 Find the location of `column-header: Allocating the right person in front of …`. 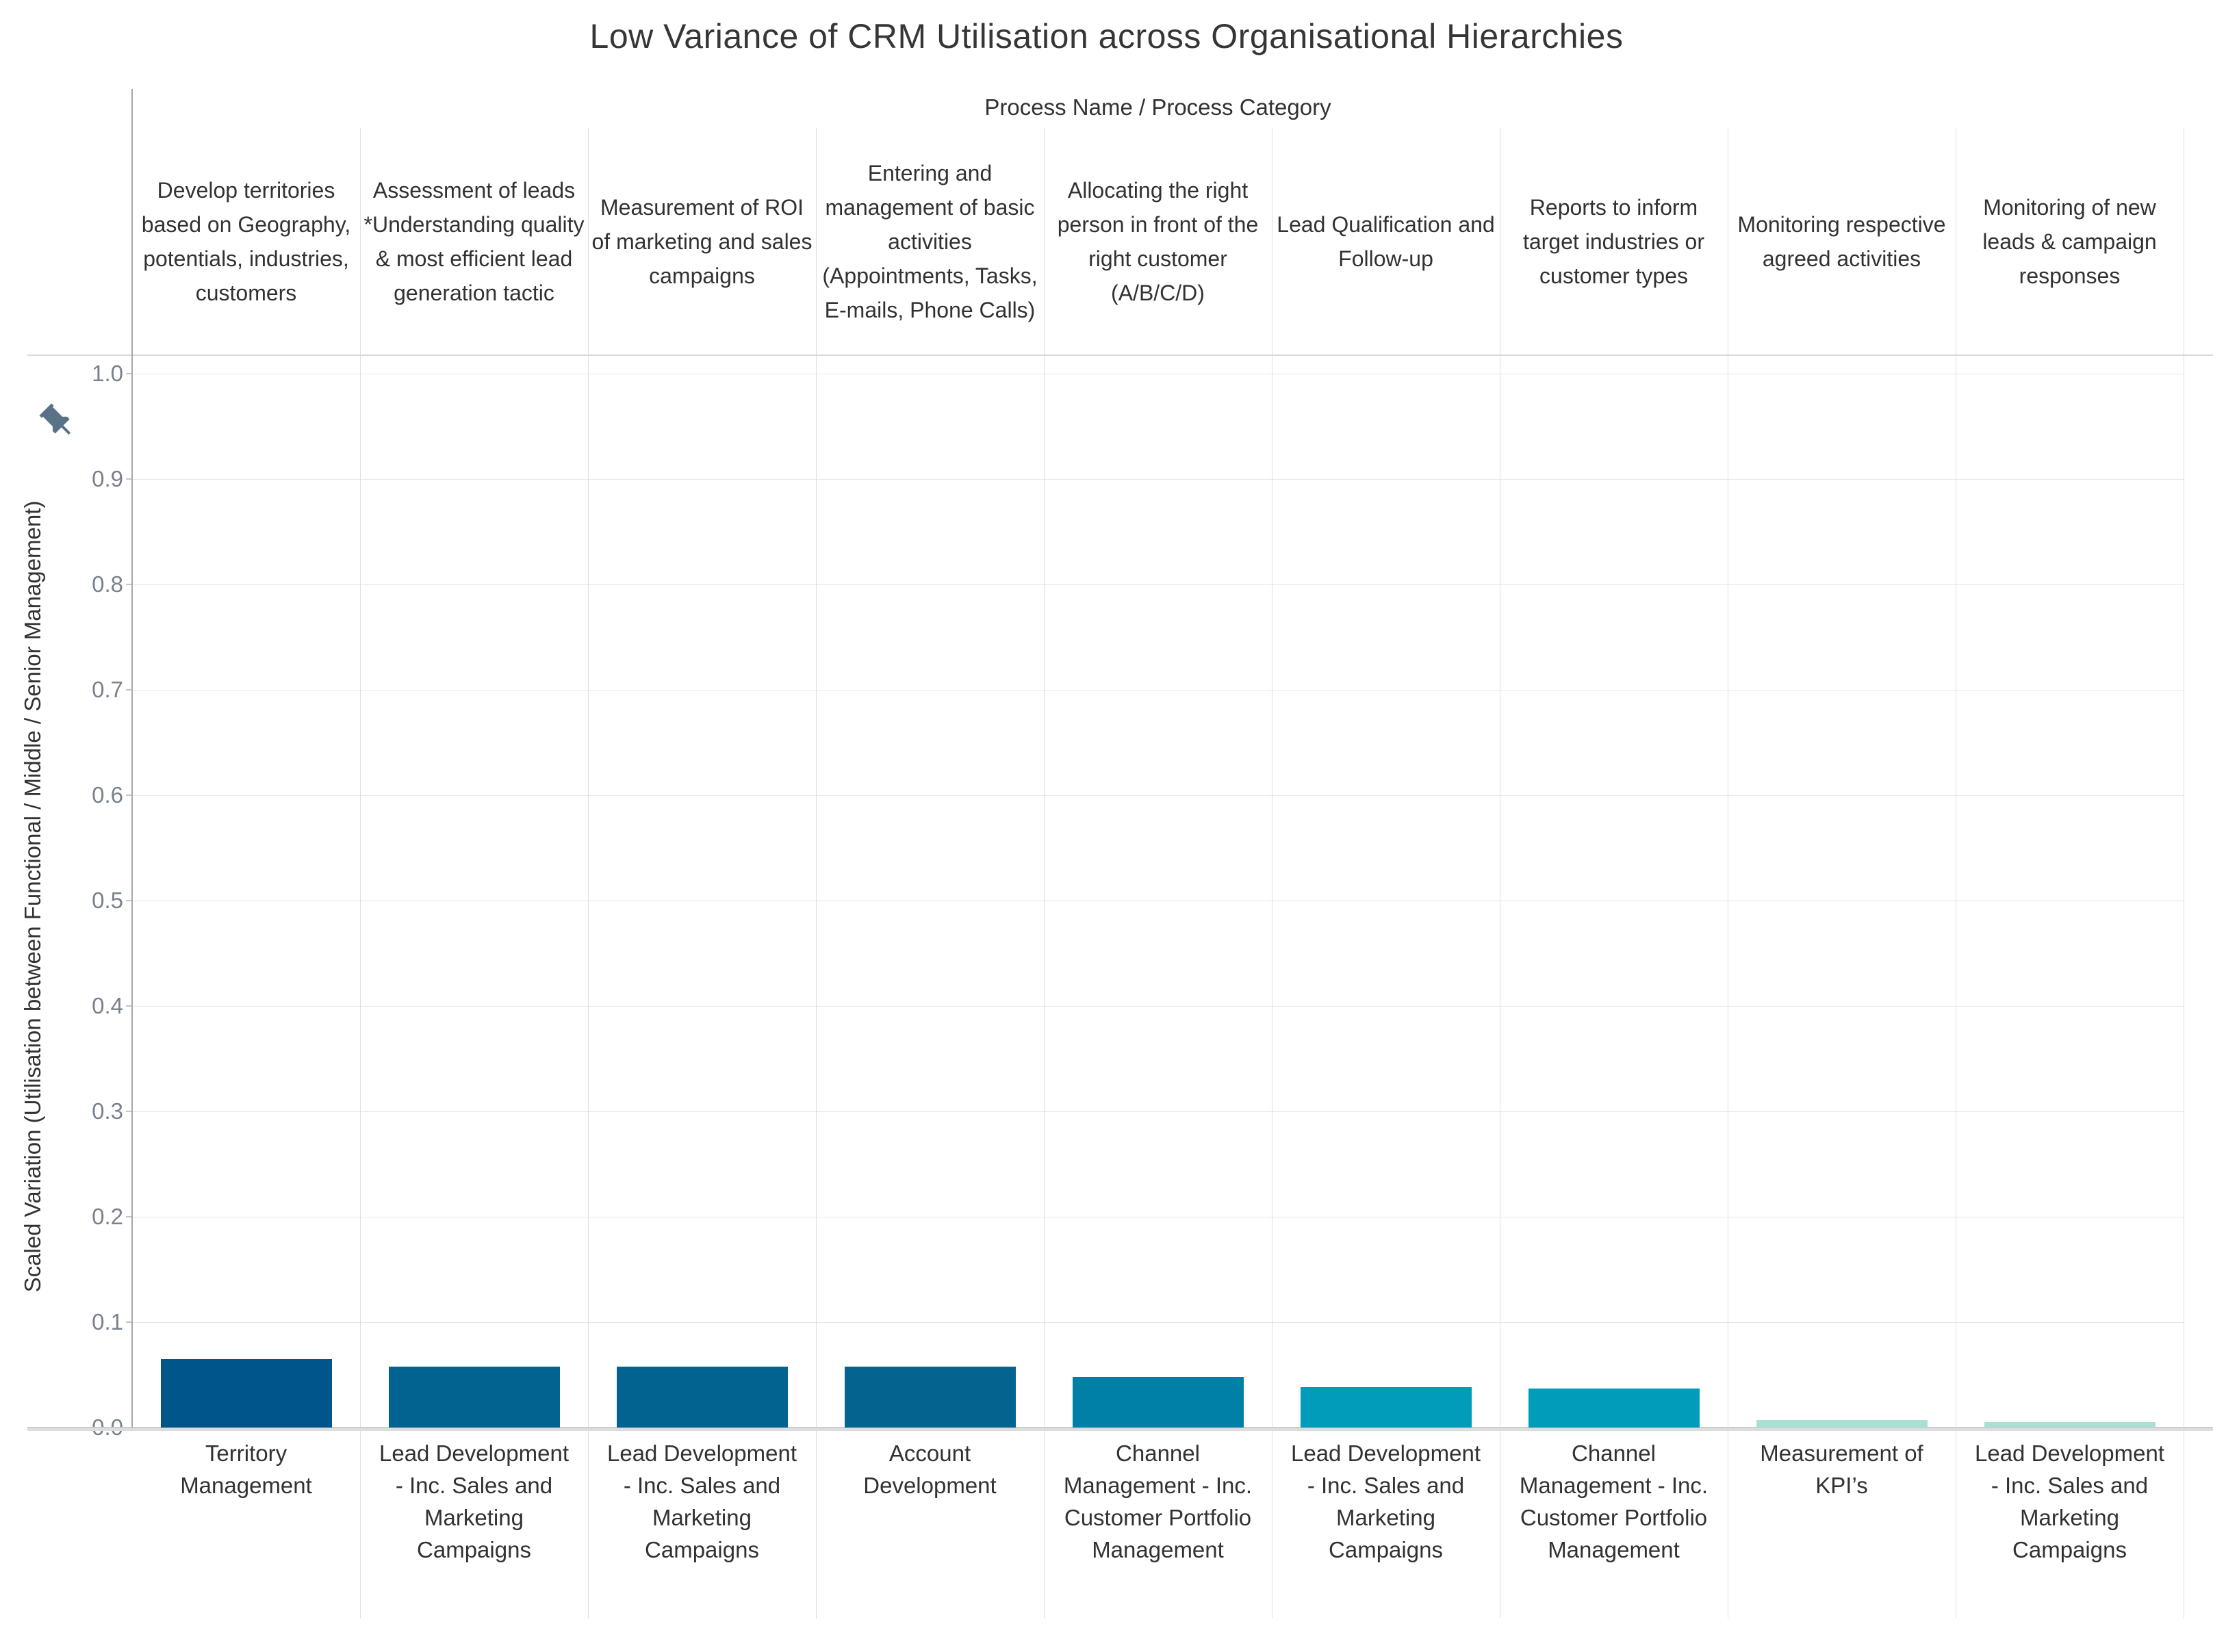

column-header: Allocating the right person in front of … is located at coordinates (1158, 241).